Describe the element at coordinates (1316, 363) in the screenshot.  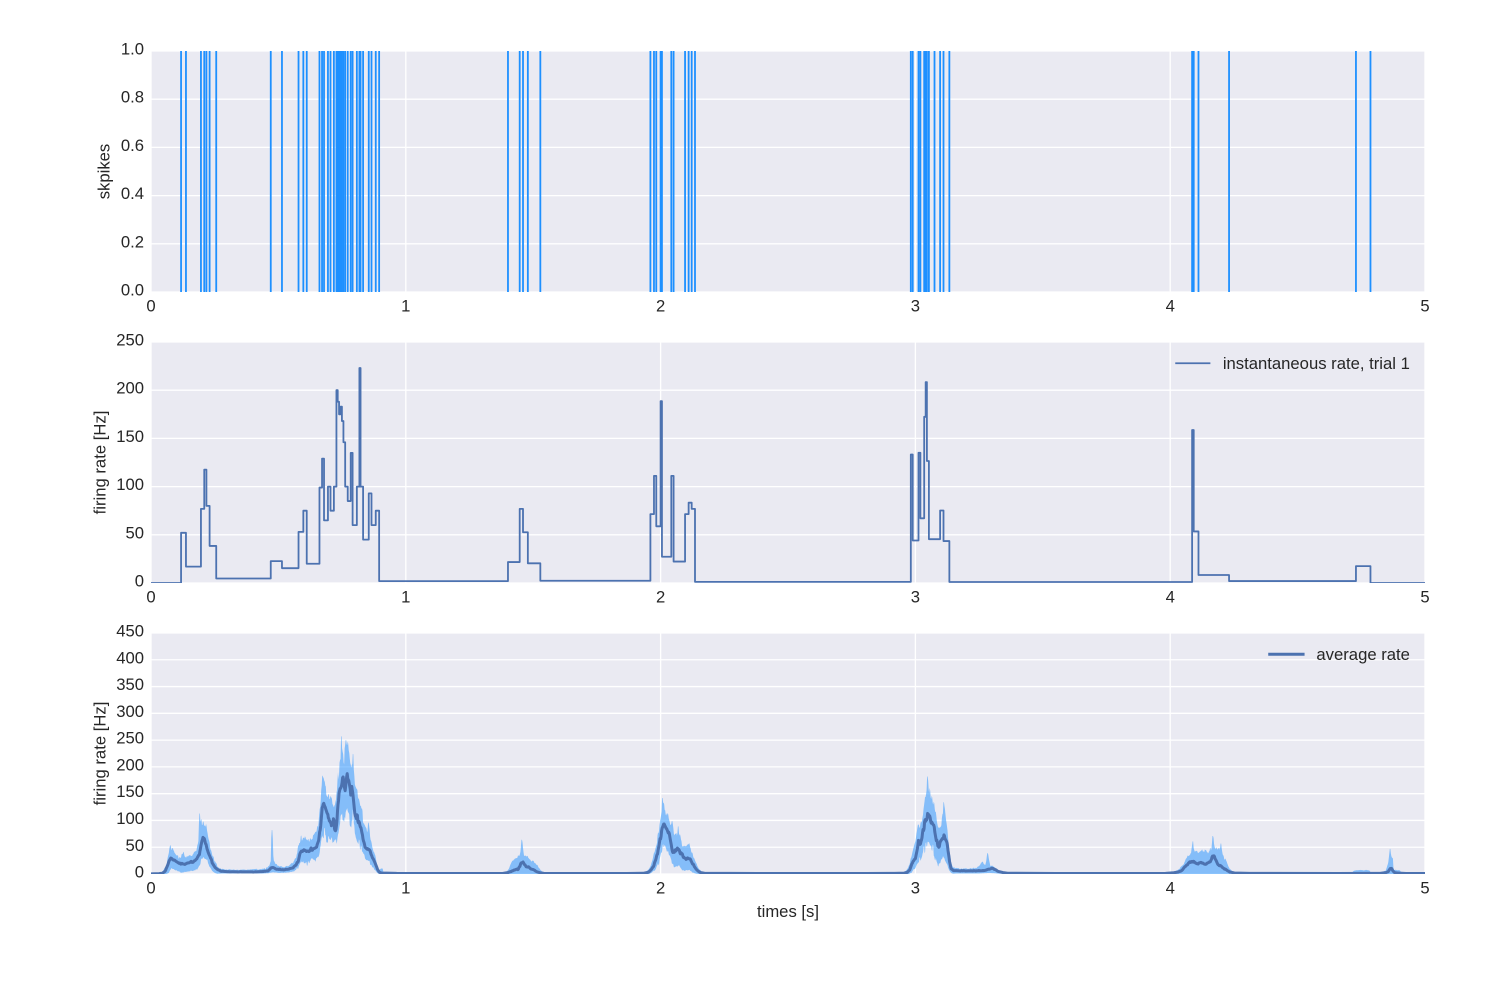
I see `svg-text: instantaneous rate, trial 1` at that location.